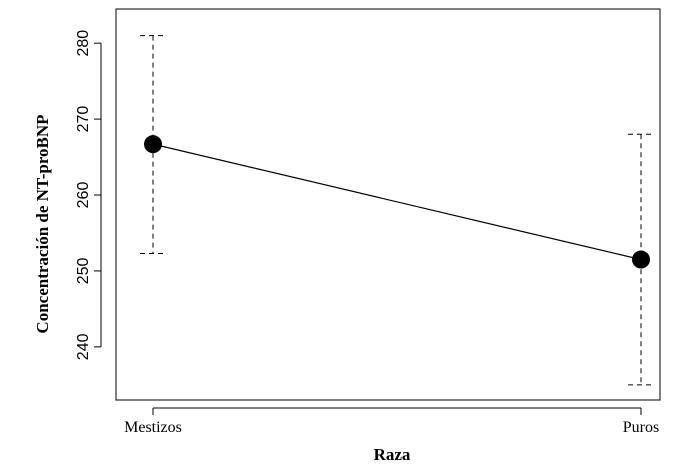  Describe the element at coordinates (392, 454) in the screenshot. I see `x-axis-title: Raza` at that location.